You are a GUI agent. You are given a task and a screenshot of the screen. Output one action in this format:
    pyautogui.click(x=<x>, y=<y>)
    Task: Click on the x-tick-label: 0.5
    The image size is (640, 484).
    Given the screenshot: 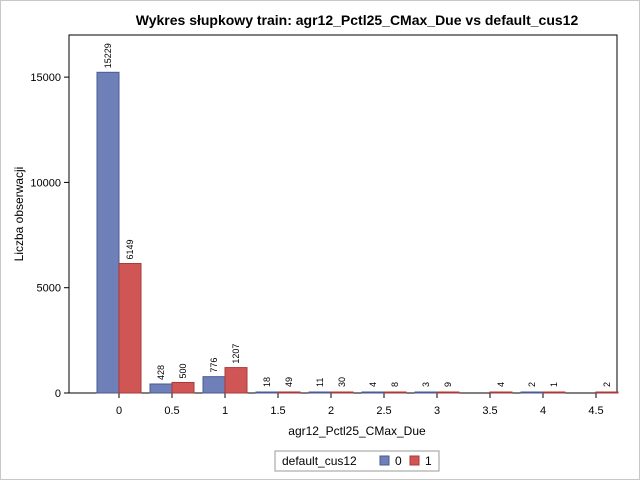 What is the action you would take?
    pyautogui.click(x=171, y=411)
    